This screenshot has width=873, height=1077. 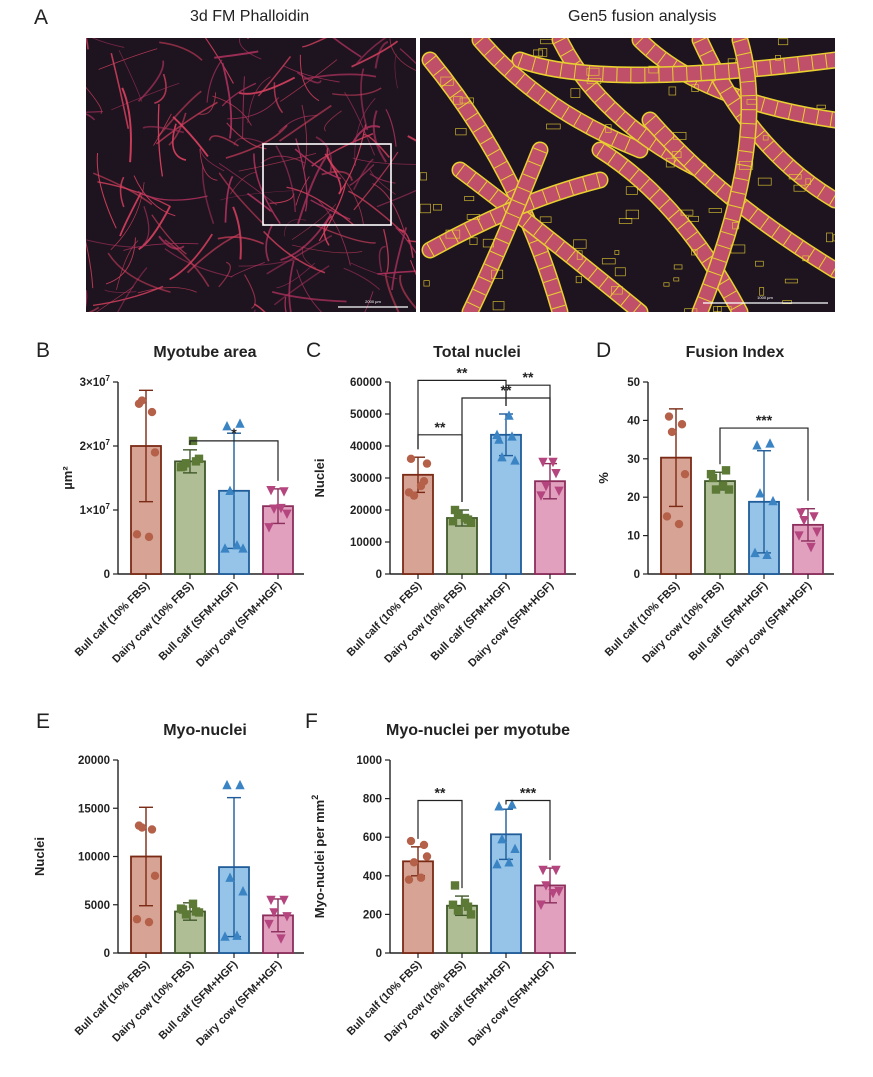 I want to click on y-tick-label: 60000, so click(x=366, y=383).